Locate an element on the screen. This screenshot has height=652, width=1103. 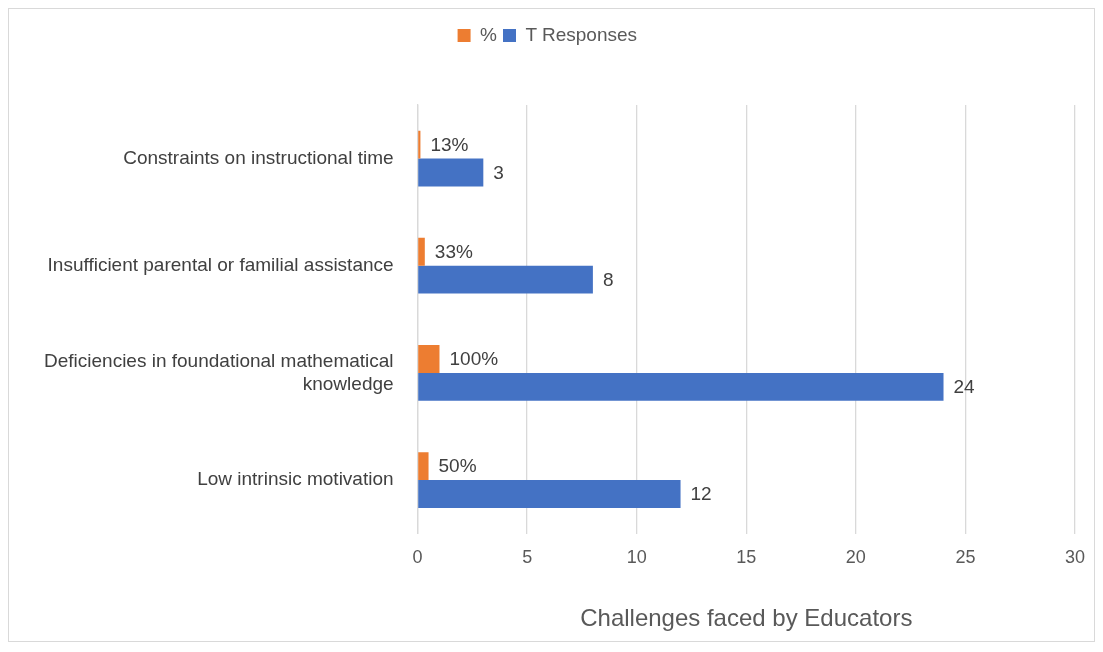
x-axis-title: Challenges faced by Educators is located at coordinates (746, 618).